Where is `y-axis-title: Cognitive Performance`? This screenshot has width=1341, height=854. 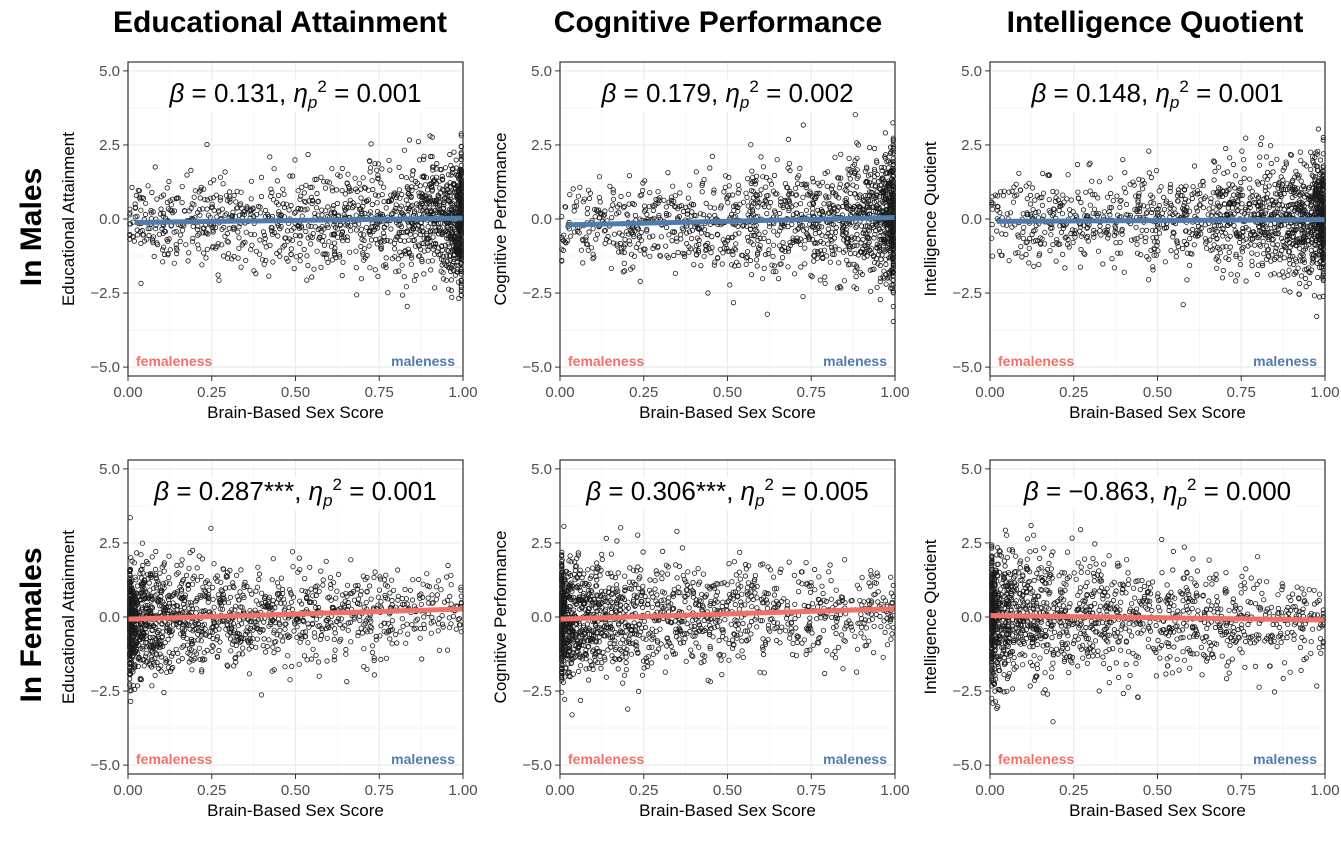
y-axis-title: Cognitive Performance is located at coordinates (500, 219).